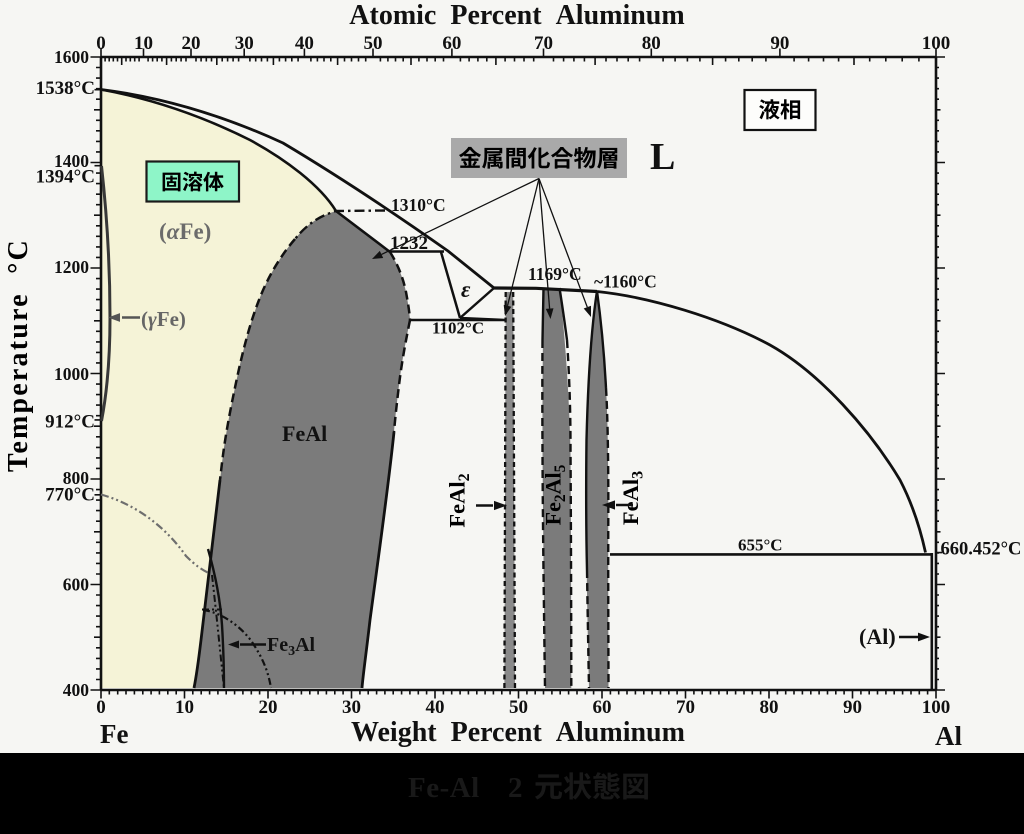 The height and width of the screenshot is (834, 1024). Describe the element at coordinates (71, 57) in the screenshot. I see `svg-text: 1600` at that location.